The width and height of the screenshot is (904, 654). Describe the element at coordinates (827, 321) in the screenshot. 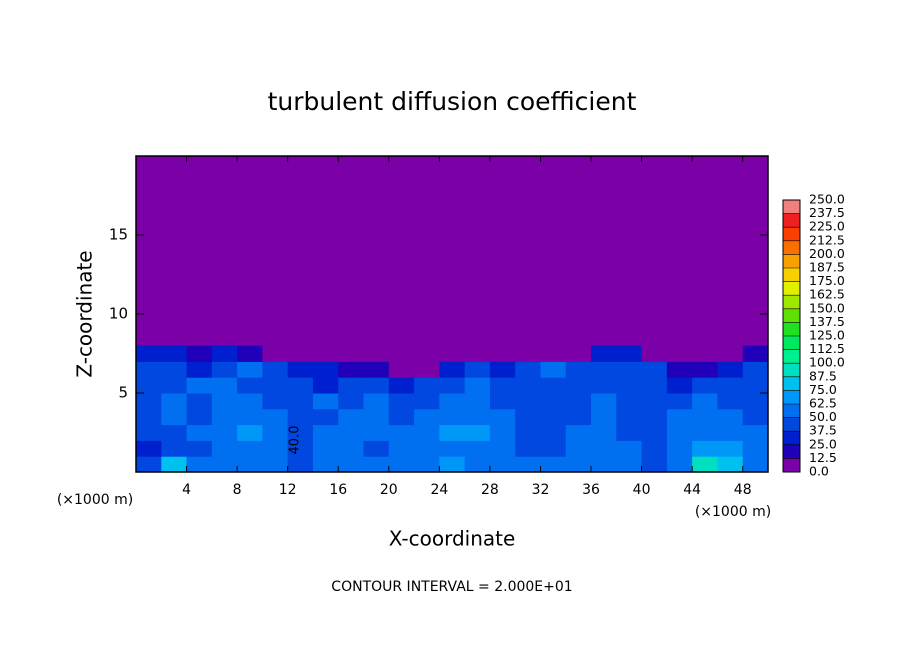

I see `colorbar-label: 137.5` at that location.